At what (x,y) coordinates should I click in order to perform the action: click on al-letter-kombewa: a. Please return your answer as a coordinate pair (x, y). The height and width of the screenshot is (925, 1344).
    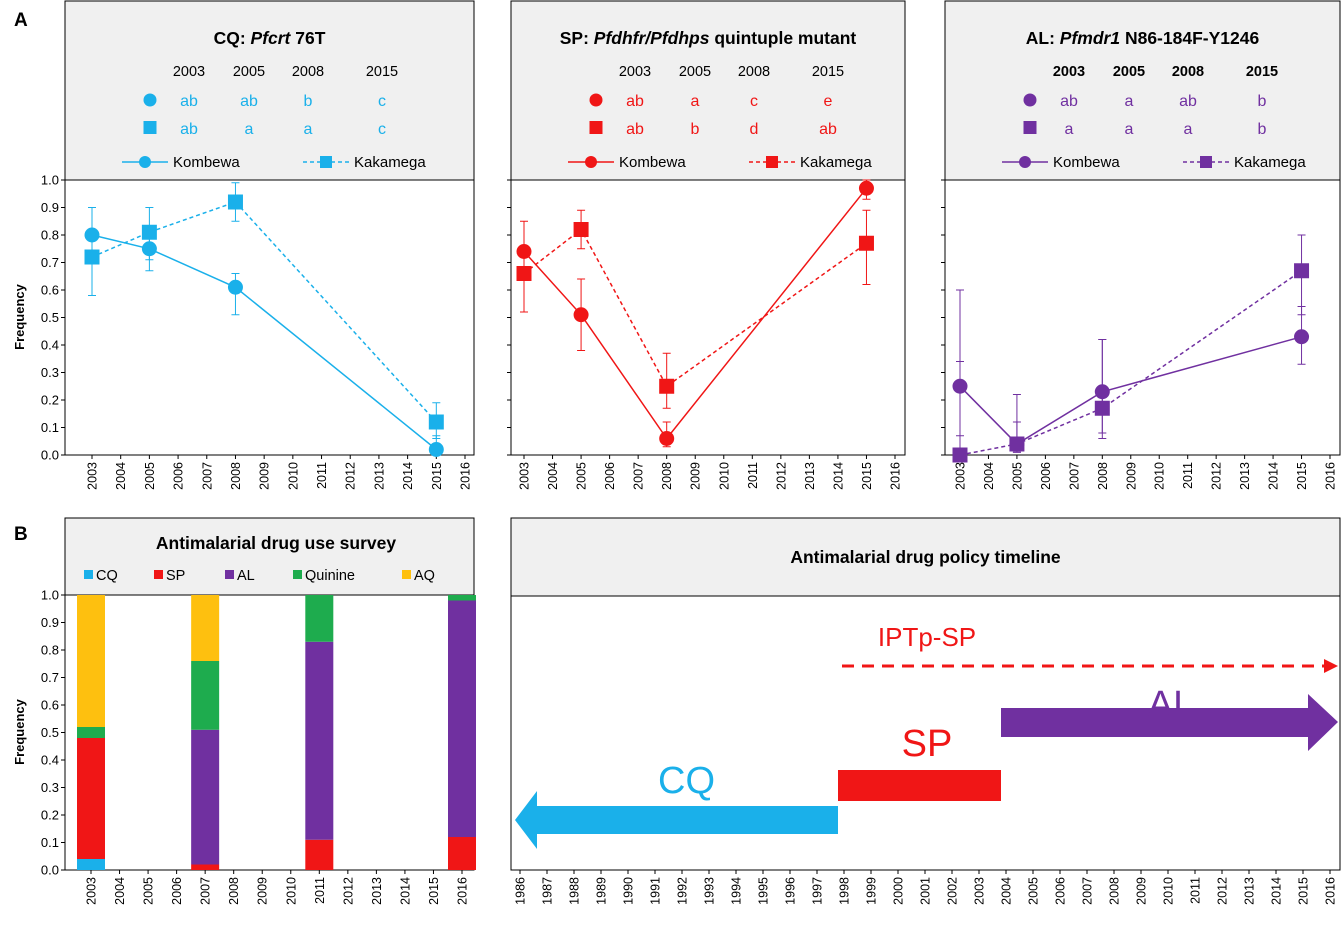
    Looking at the image, I should click on (1129, 101).